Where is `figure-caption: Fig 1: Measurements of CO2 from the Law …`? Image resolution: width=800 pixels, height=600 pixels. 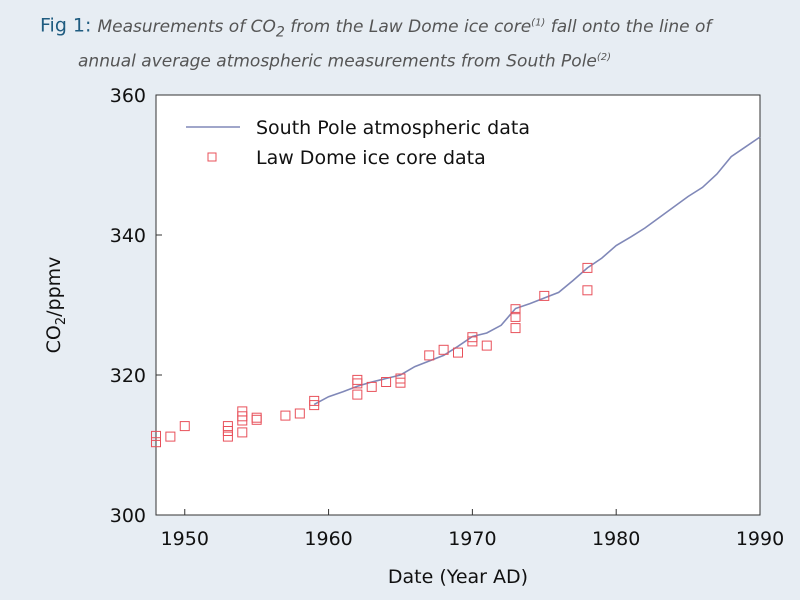
figure-caption: Fig 1: Measurements of CO2 from the Law … is located at coordinates (410, 42).